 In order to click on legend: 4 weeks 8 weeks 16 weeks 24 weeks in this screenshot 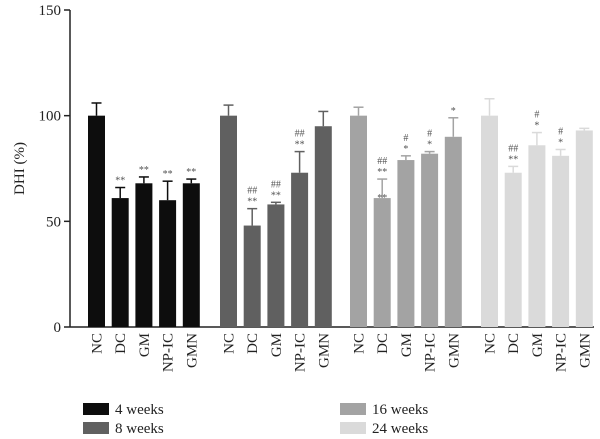, I will do `click(255, 419)`.